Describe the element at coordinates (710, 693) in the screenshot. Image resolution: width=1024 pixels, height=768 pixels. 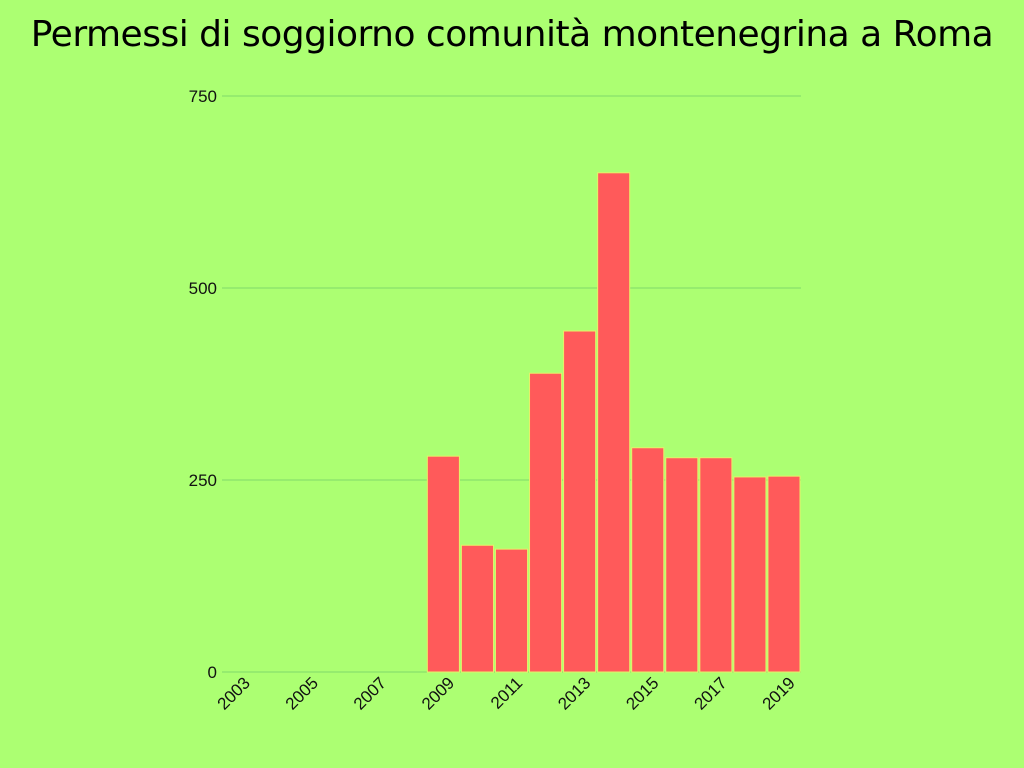
I see `x-tick-label: 2017` at that location.